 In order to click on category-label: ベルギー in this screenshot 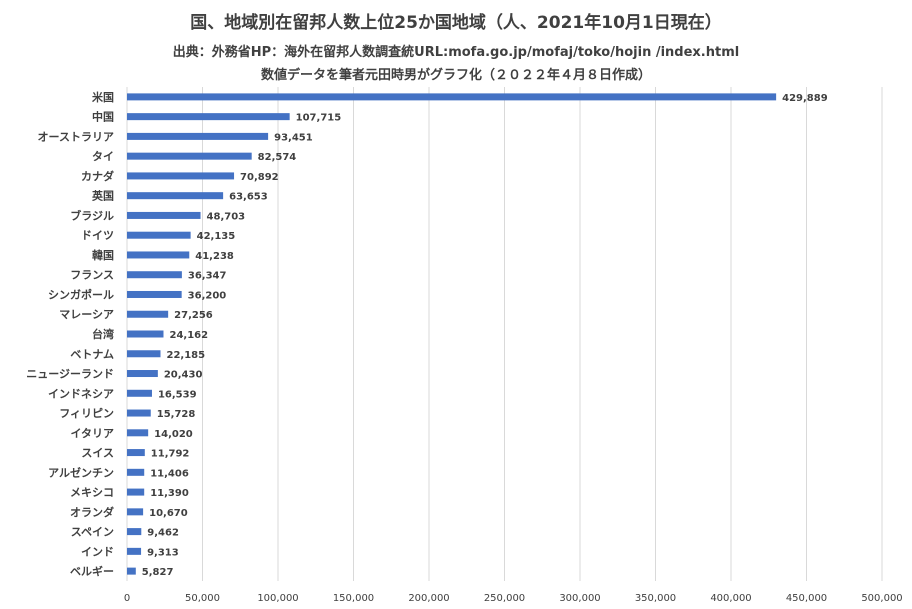, I will do `click(92, 571)`.